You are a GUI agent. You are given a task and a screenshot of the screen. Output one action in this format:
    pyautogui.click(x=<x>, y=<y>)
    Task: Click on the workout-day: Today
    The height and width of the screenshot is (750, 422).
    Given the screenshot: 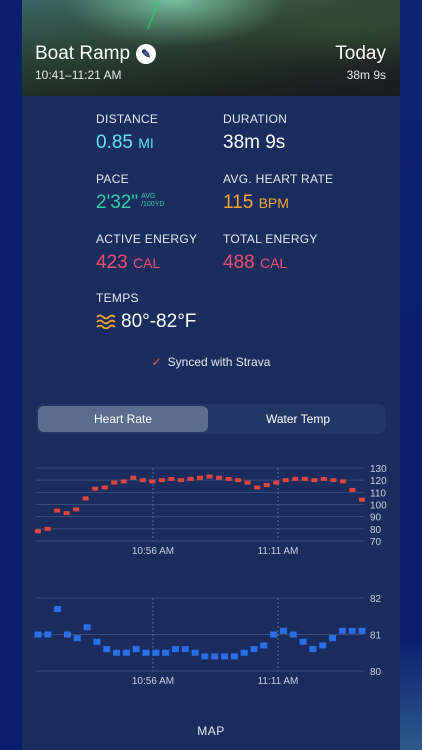 What is the action you would take?
    pyautogui.click(x=360, y=53)
    